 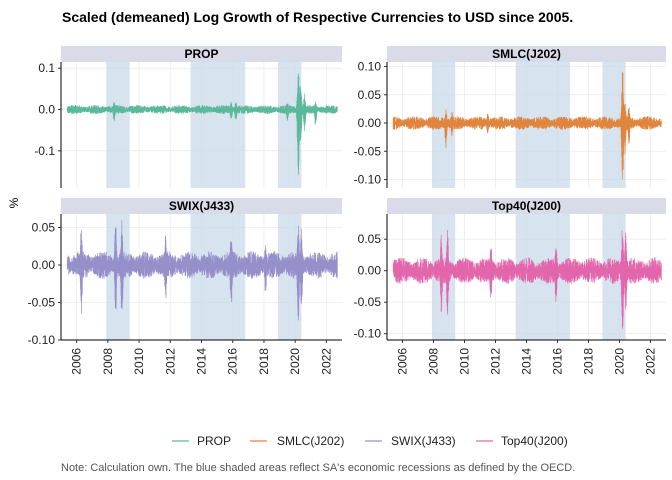 I want to click on legend-item-smlc-j202: SMLC(J202), so click(x=297, y=441).